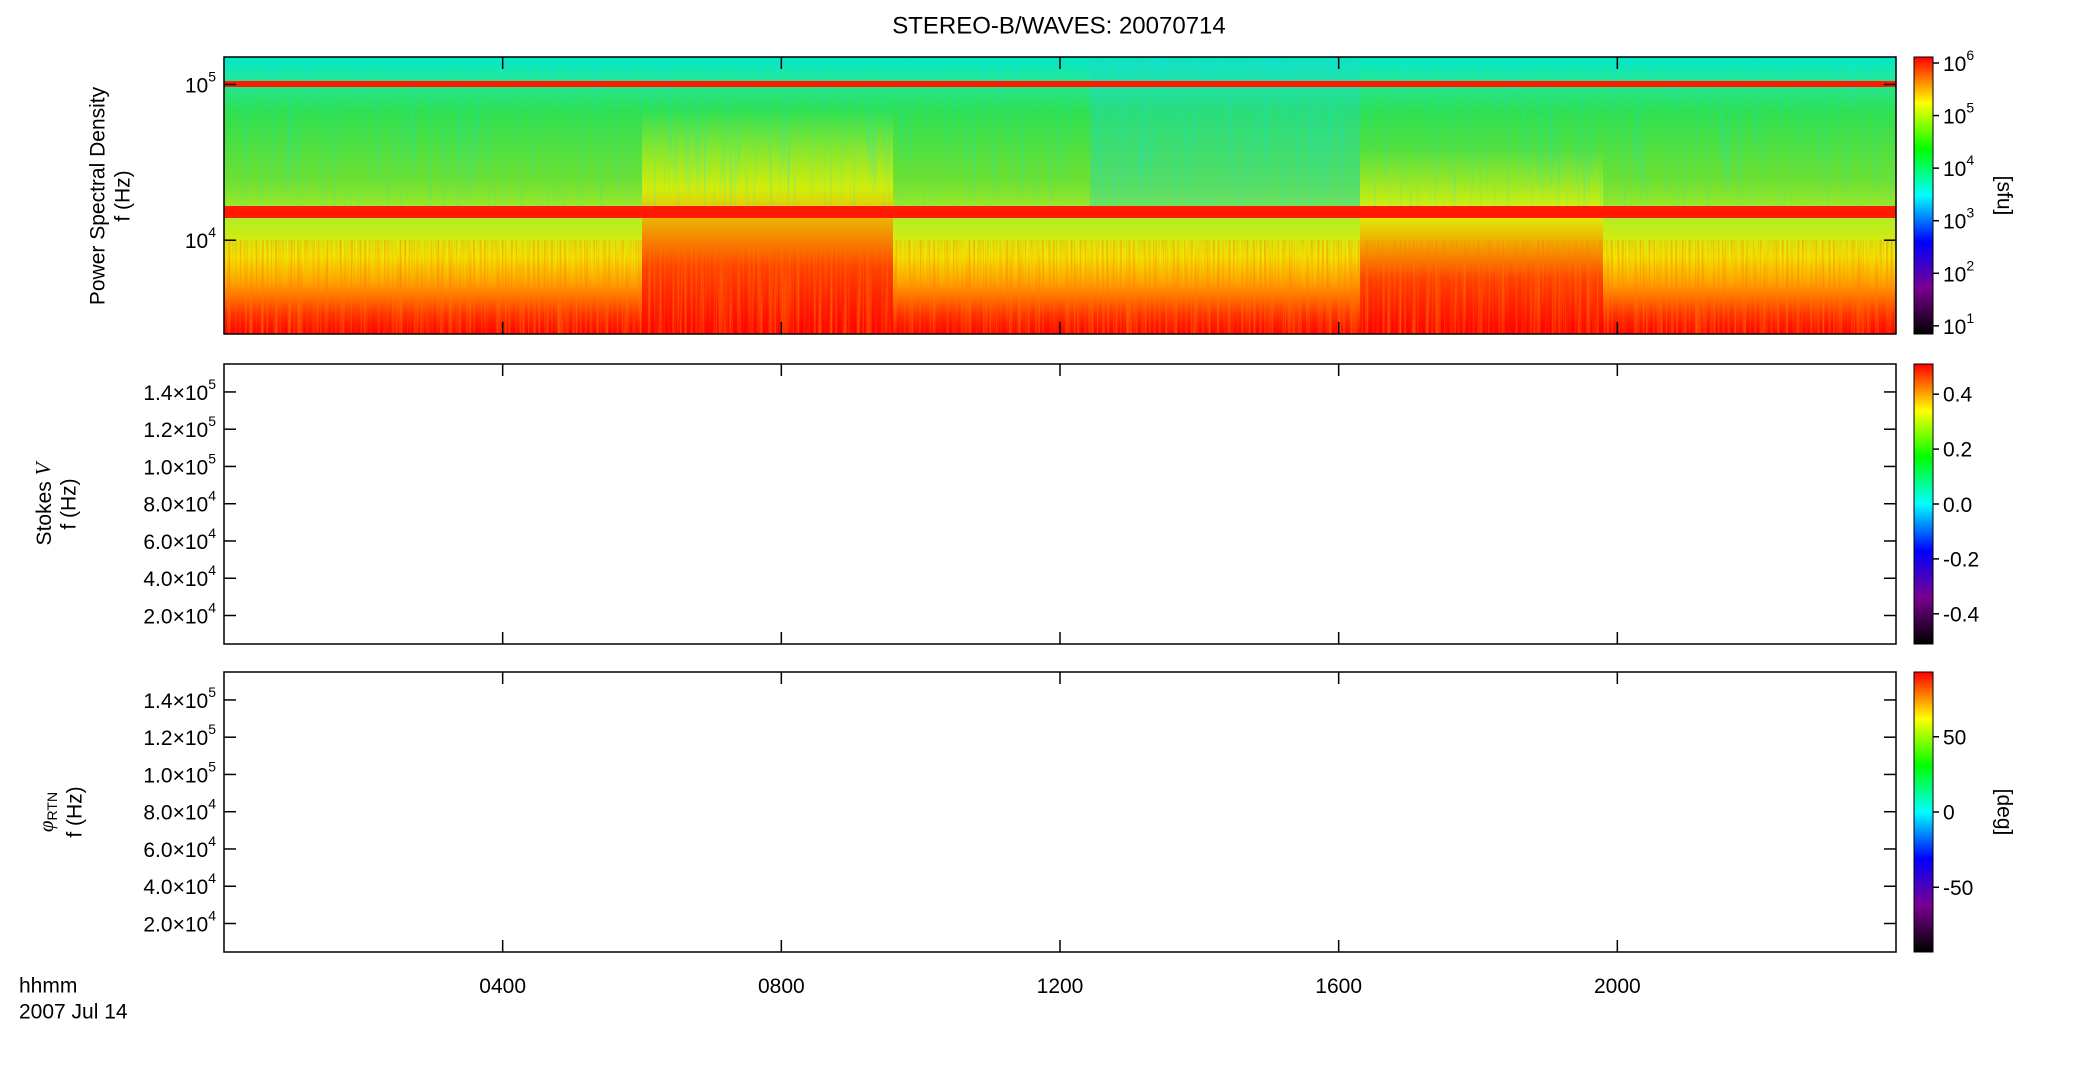 The image size is (2096, 1085). What do you see at coordinates (1954, 737) in the screenshot?
I see `colorbar-tick-label: 50` at bounding box center [1954, 737].